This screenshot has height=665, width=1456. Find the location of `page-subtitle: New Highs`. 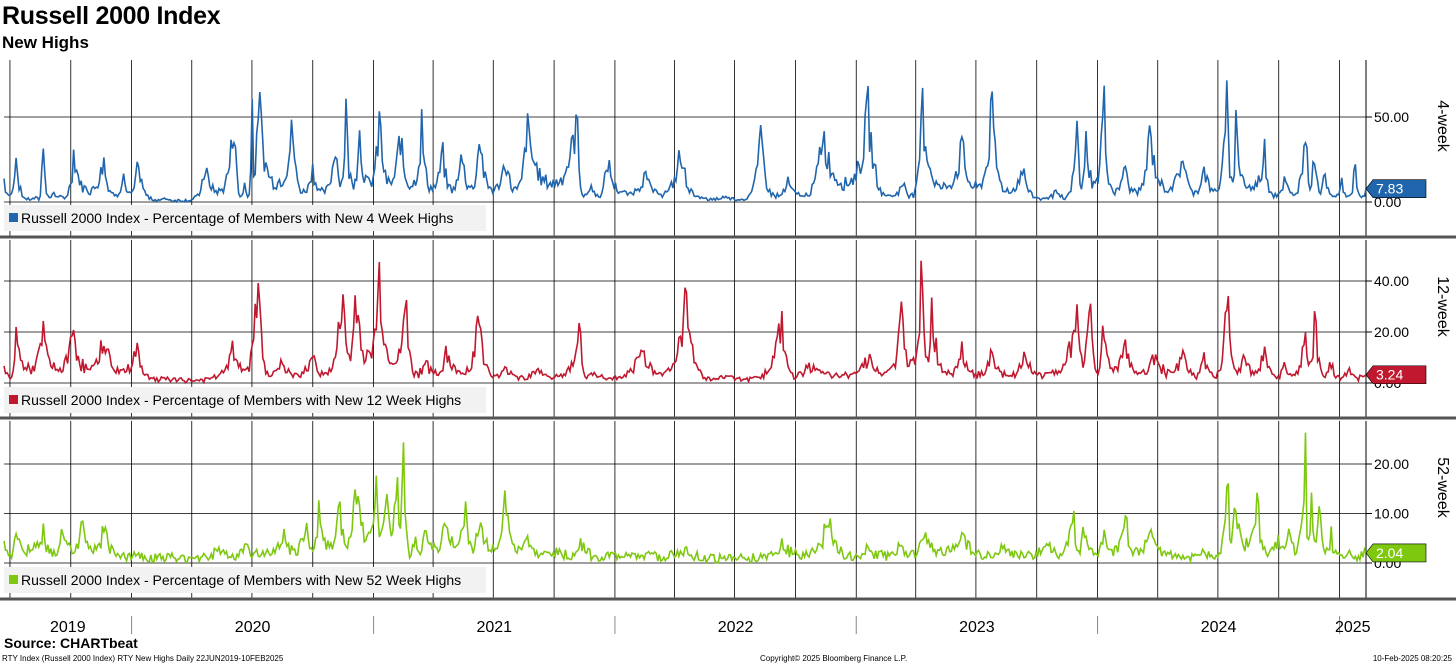

page-subtitle: New Highs is located at coordinates (45, 42).